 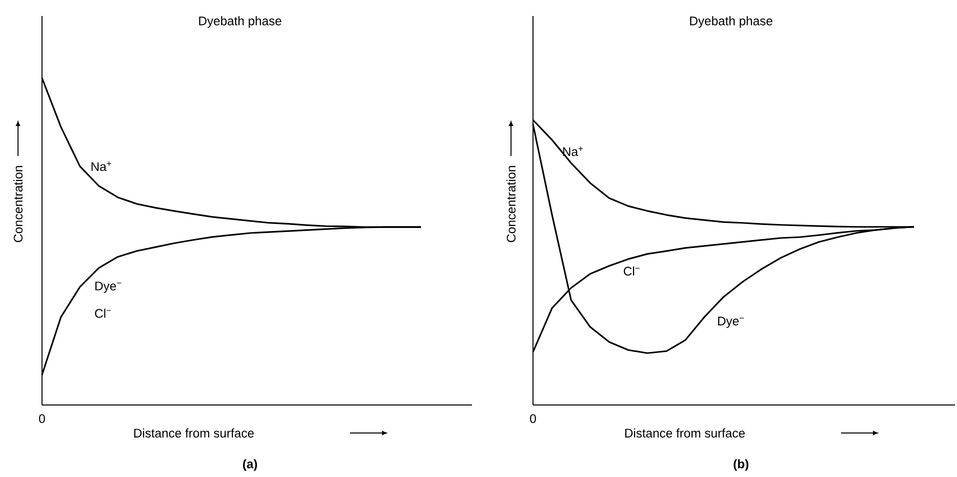 I want to click on text: (a), so click(x=250, y=465).